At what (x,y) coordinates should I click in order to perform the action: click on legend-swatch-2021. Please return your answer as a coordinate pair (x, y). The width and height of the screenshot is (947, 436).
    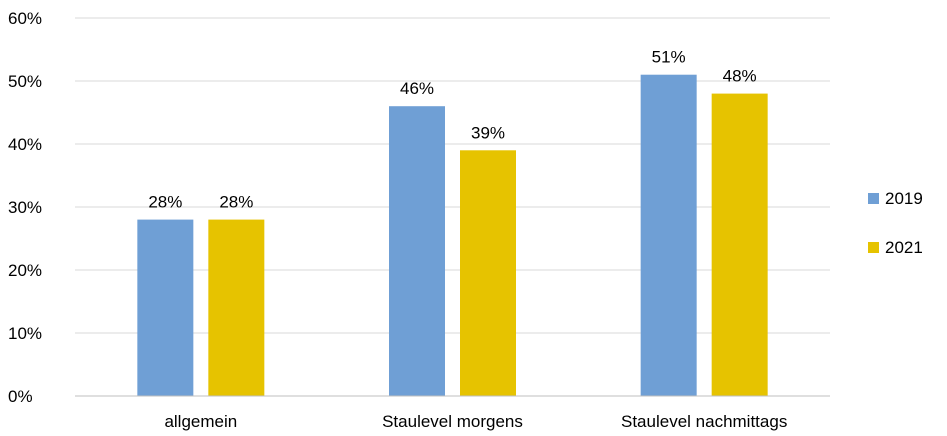
    Looking at the image, I should click on (873, 247).